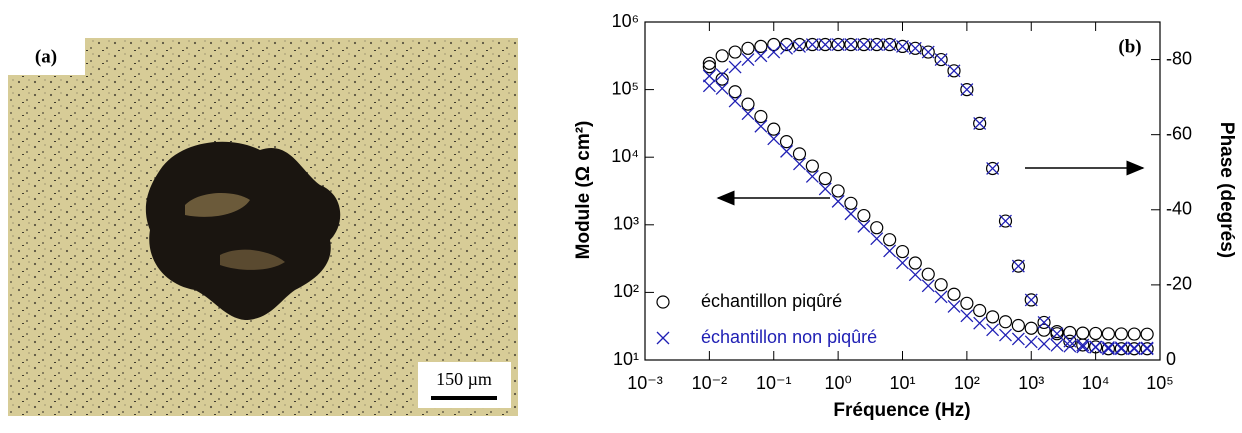 The image size is (1242, 433). I want to click on legend-label: échantillon non piqûré, so click(789, 337).